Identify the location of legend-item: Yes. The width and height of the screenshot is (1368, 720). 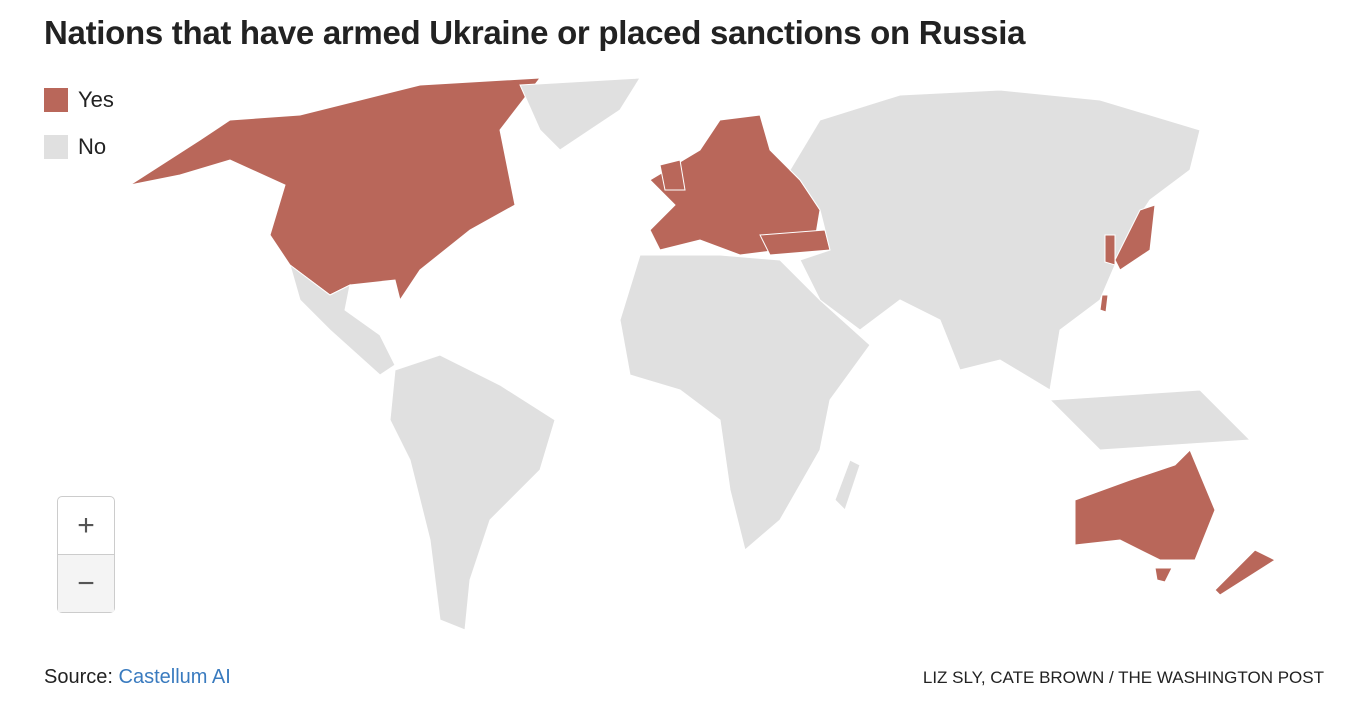
(79, 100).